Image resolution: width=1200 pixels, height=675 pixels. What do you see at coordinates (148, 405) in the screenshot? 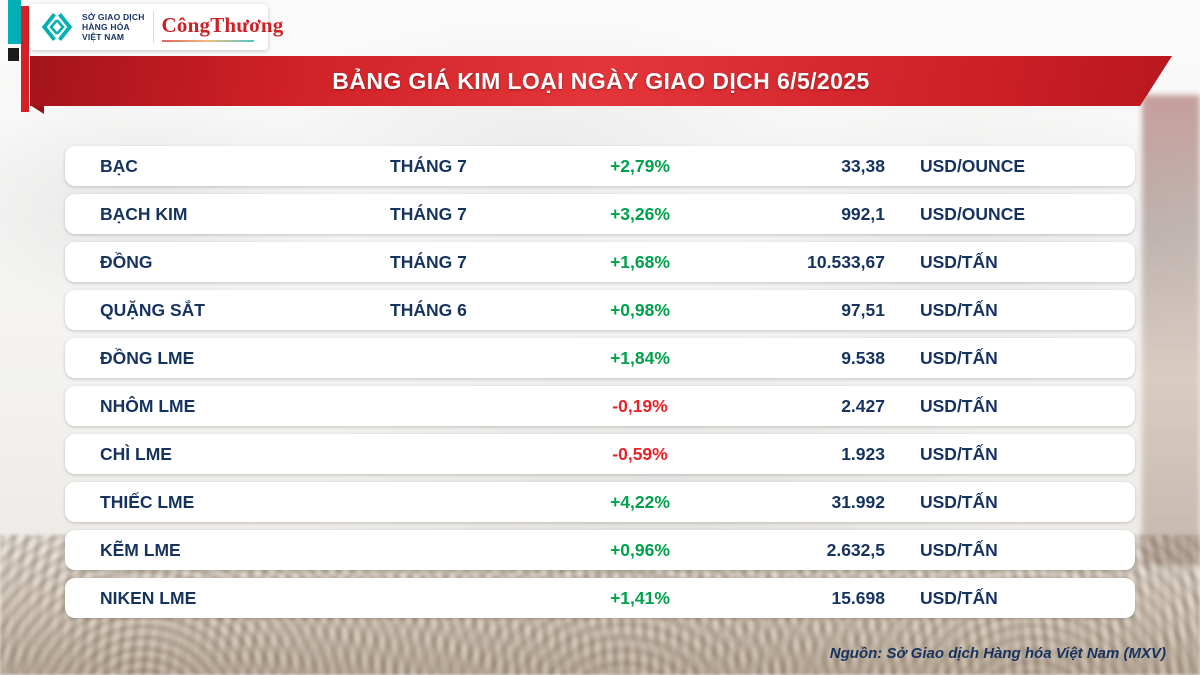
I see `metal-name-cell: NHÔM LME` at bounding box center [148, 405].